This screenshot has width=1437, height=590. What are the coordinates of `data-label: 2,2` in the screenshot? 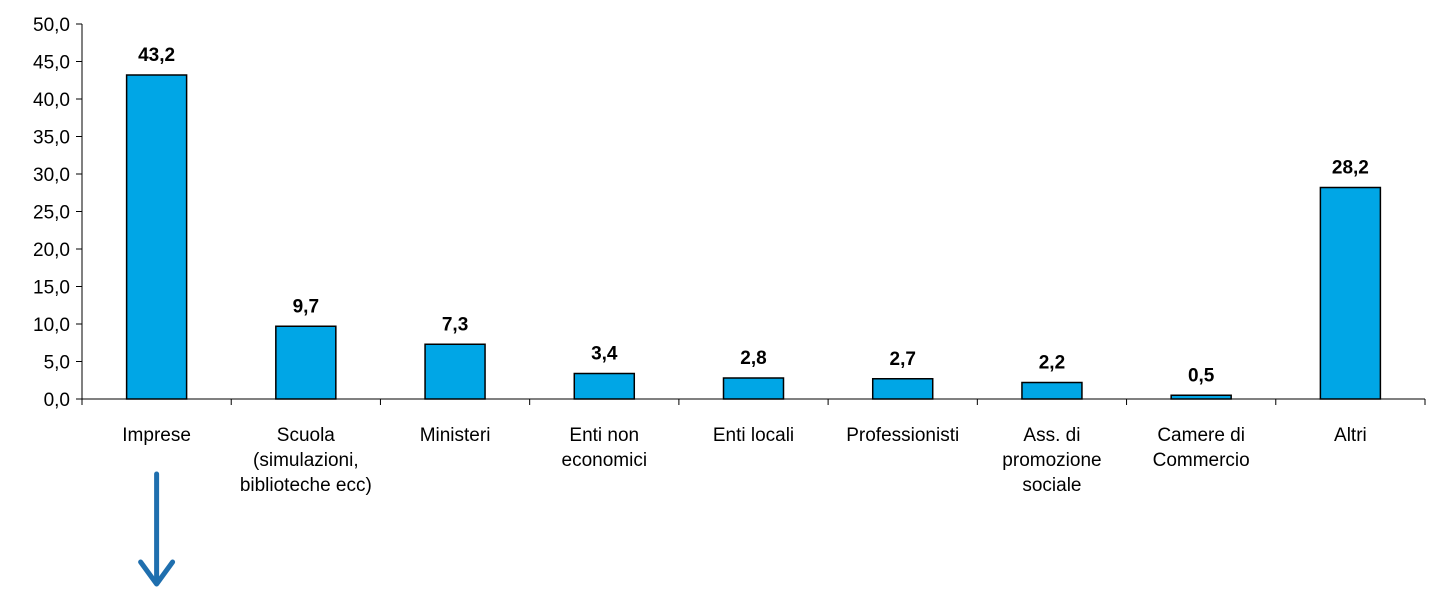 It's located at (1052, 363).